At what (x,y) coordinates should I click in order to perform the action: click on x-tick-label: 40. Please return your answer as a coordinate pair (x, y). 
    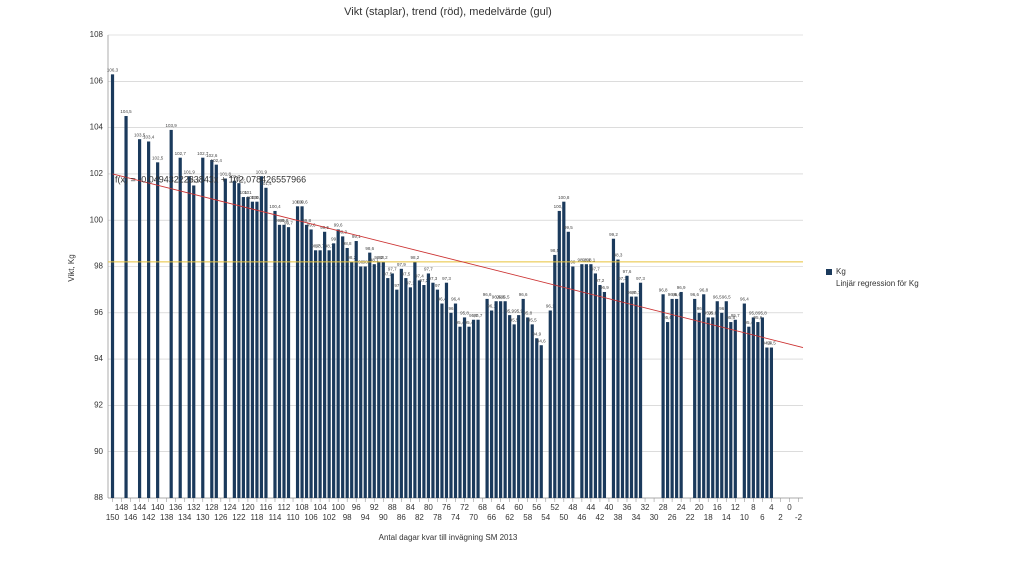
    Looking at the image, I should click on (608, 507).